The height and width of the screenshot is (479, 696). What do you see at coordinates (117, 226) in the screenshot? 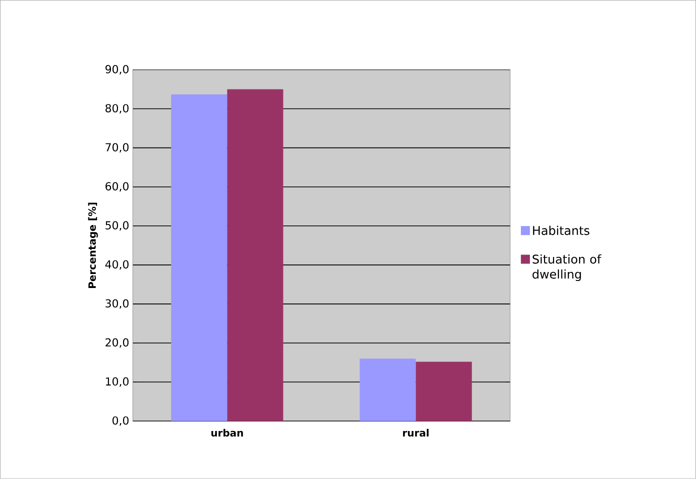
I see `y-tick-label: 50,0` at bounding box center [117, 226].